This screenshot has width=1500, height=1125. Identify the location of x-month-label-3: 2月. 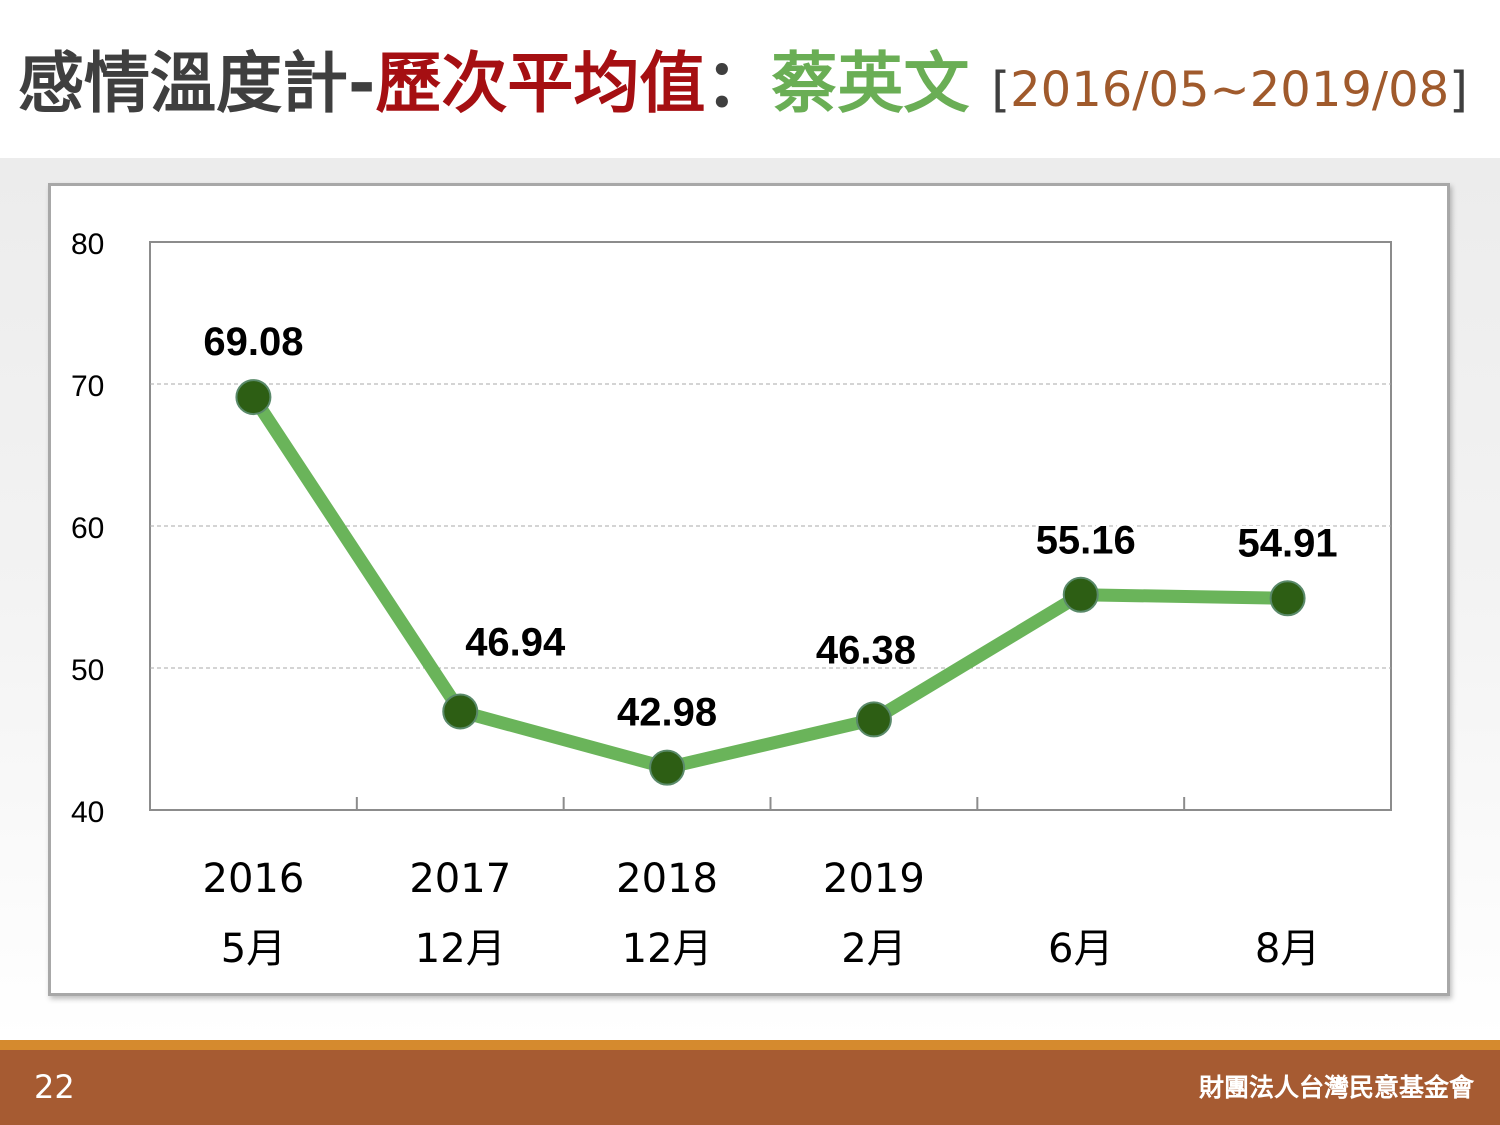
(873, 949).